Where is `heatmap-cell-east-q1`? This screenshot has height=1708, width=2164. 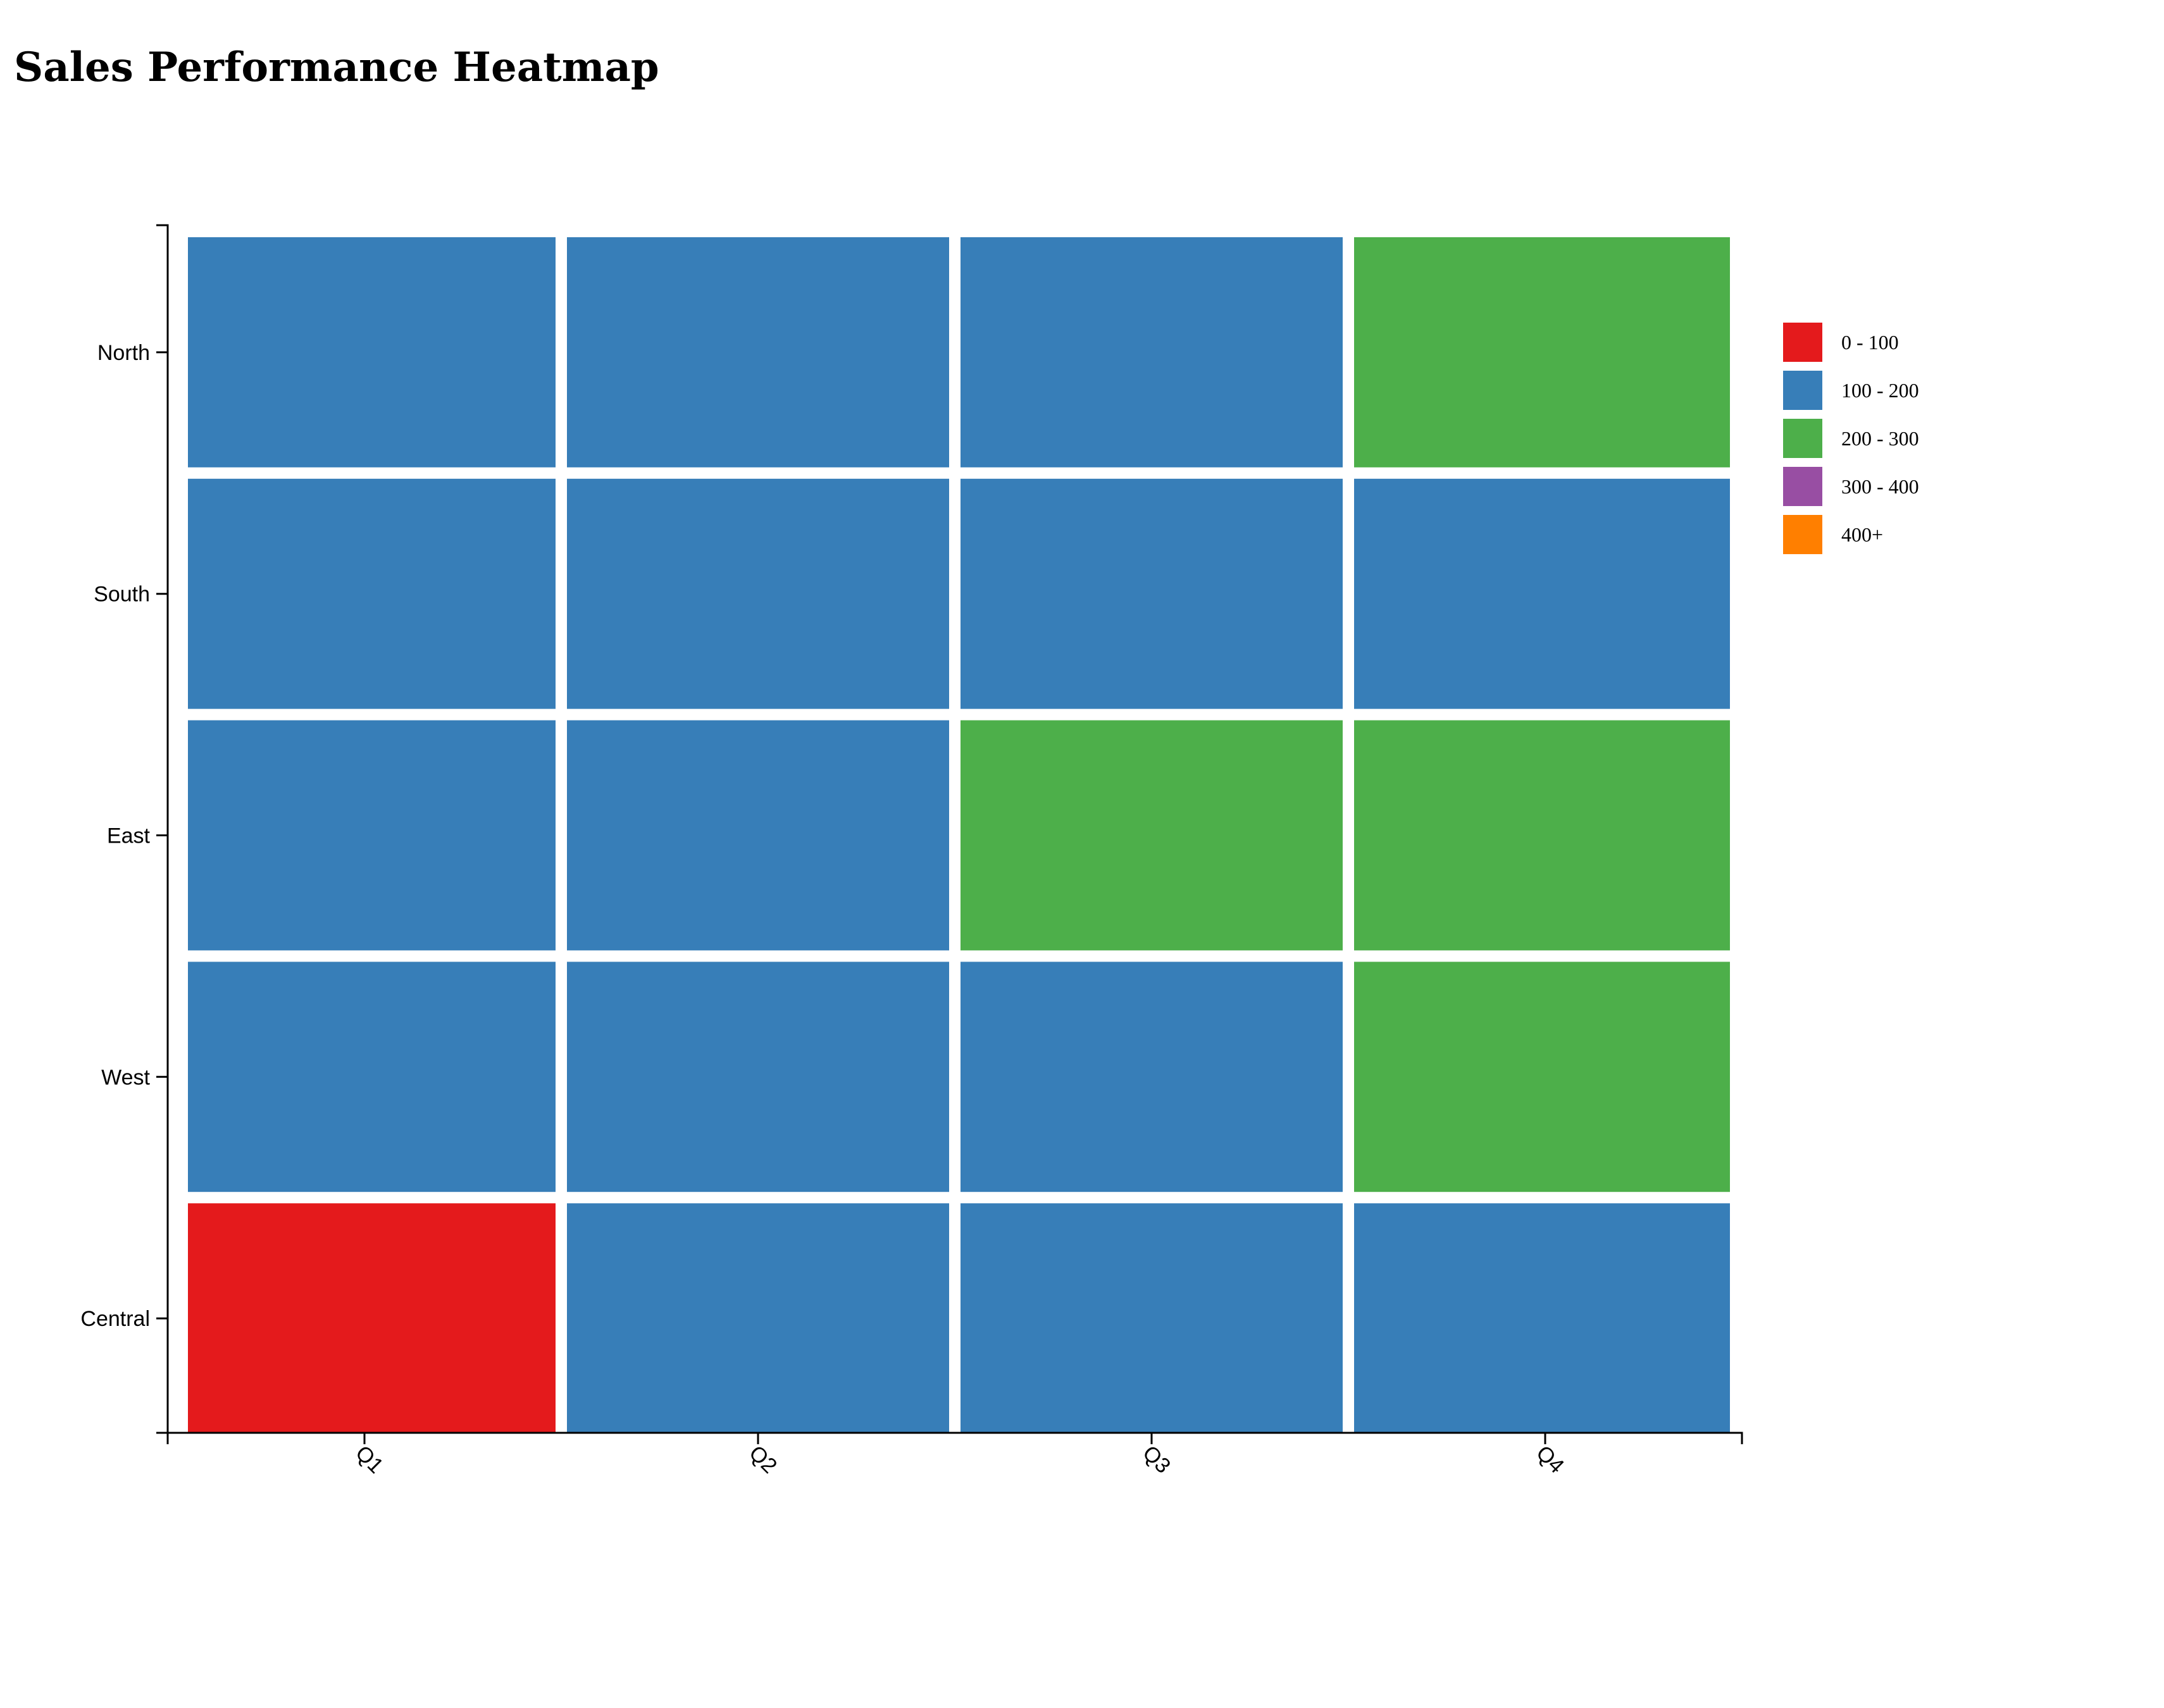 heatmap-cell-east-q1 is located at coordinates (372, 835).